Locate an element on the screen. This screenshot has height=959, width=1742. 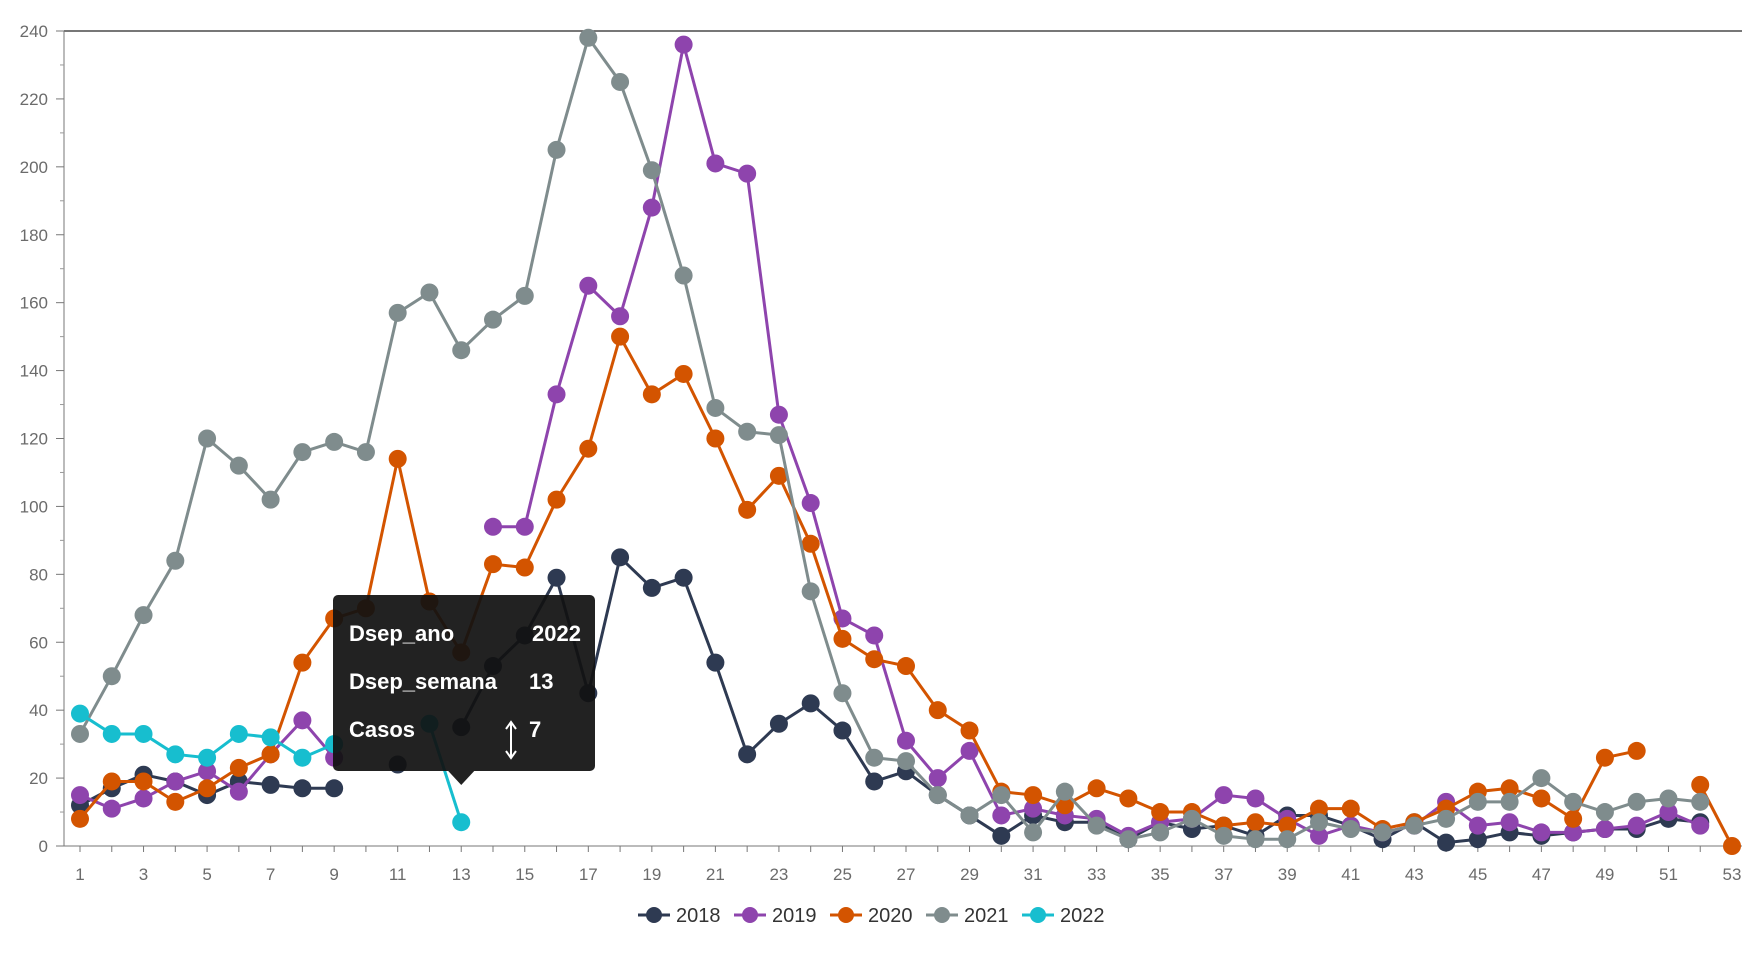
legend-item-2021: 2021 is located at coordinates (967, 916).